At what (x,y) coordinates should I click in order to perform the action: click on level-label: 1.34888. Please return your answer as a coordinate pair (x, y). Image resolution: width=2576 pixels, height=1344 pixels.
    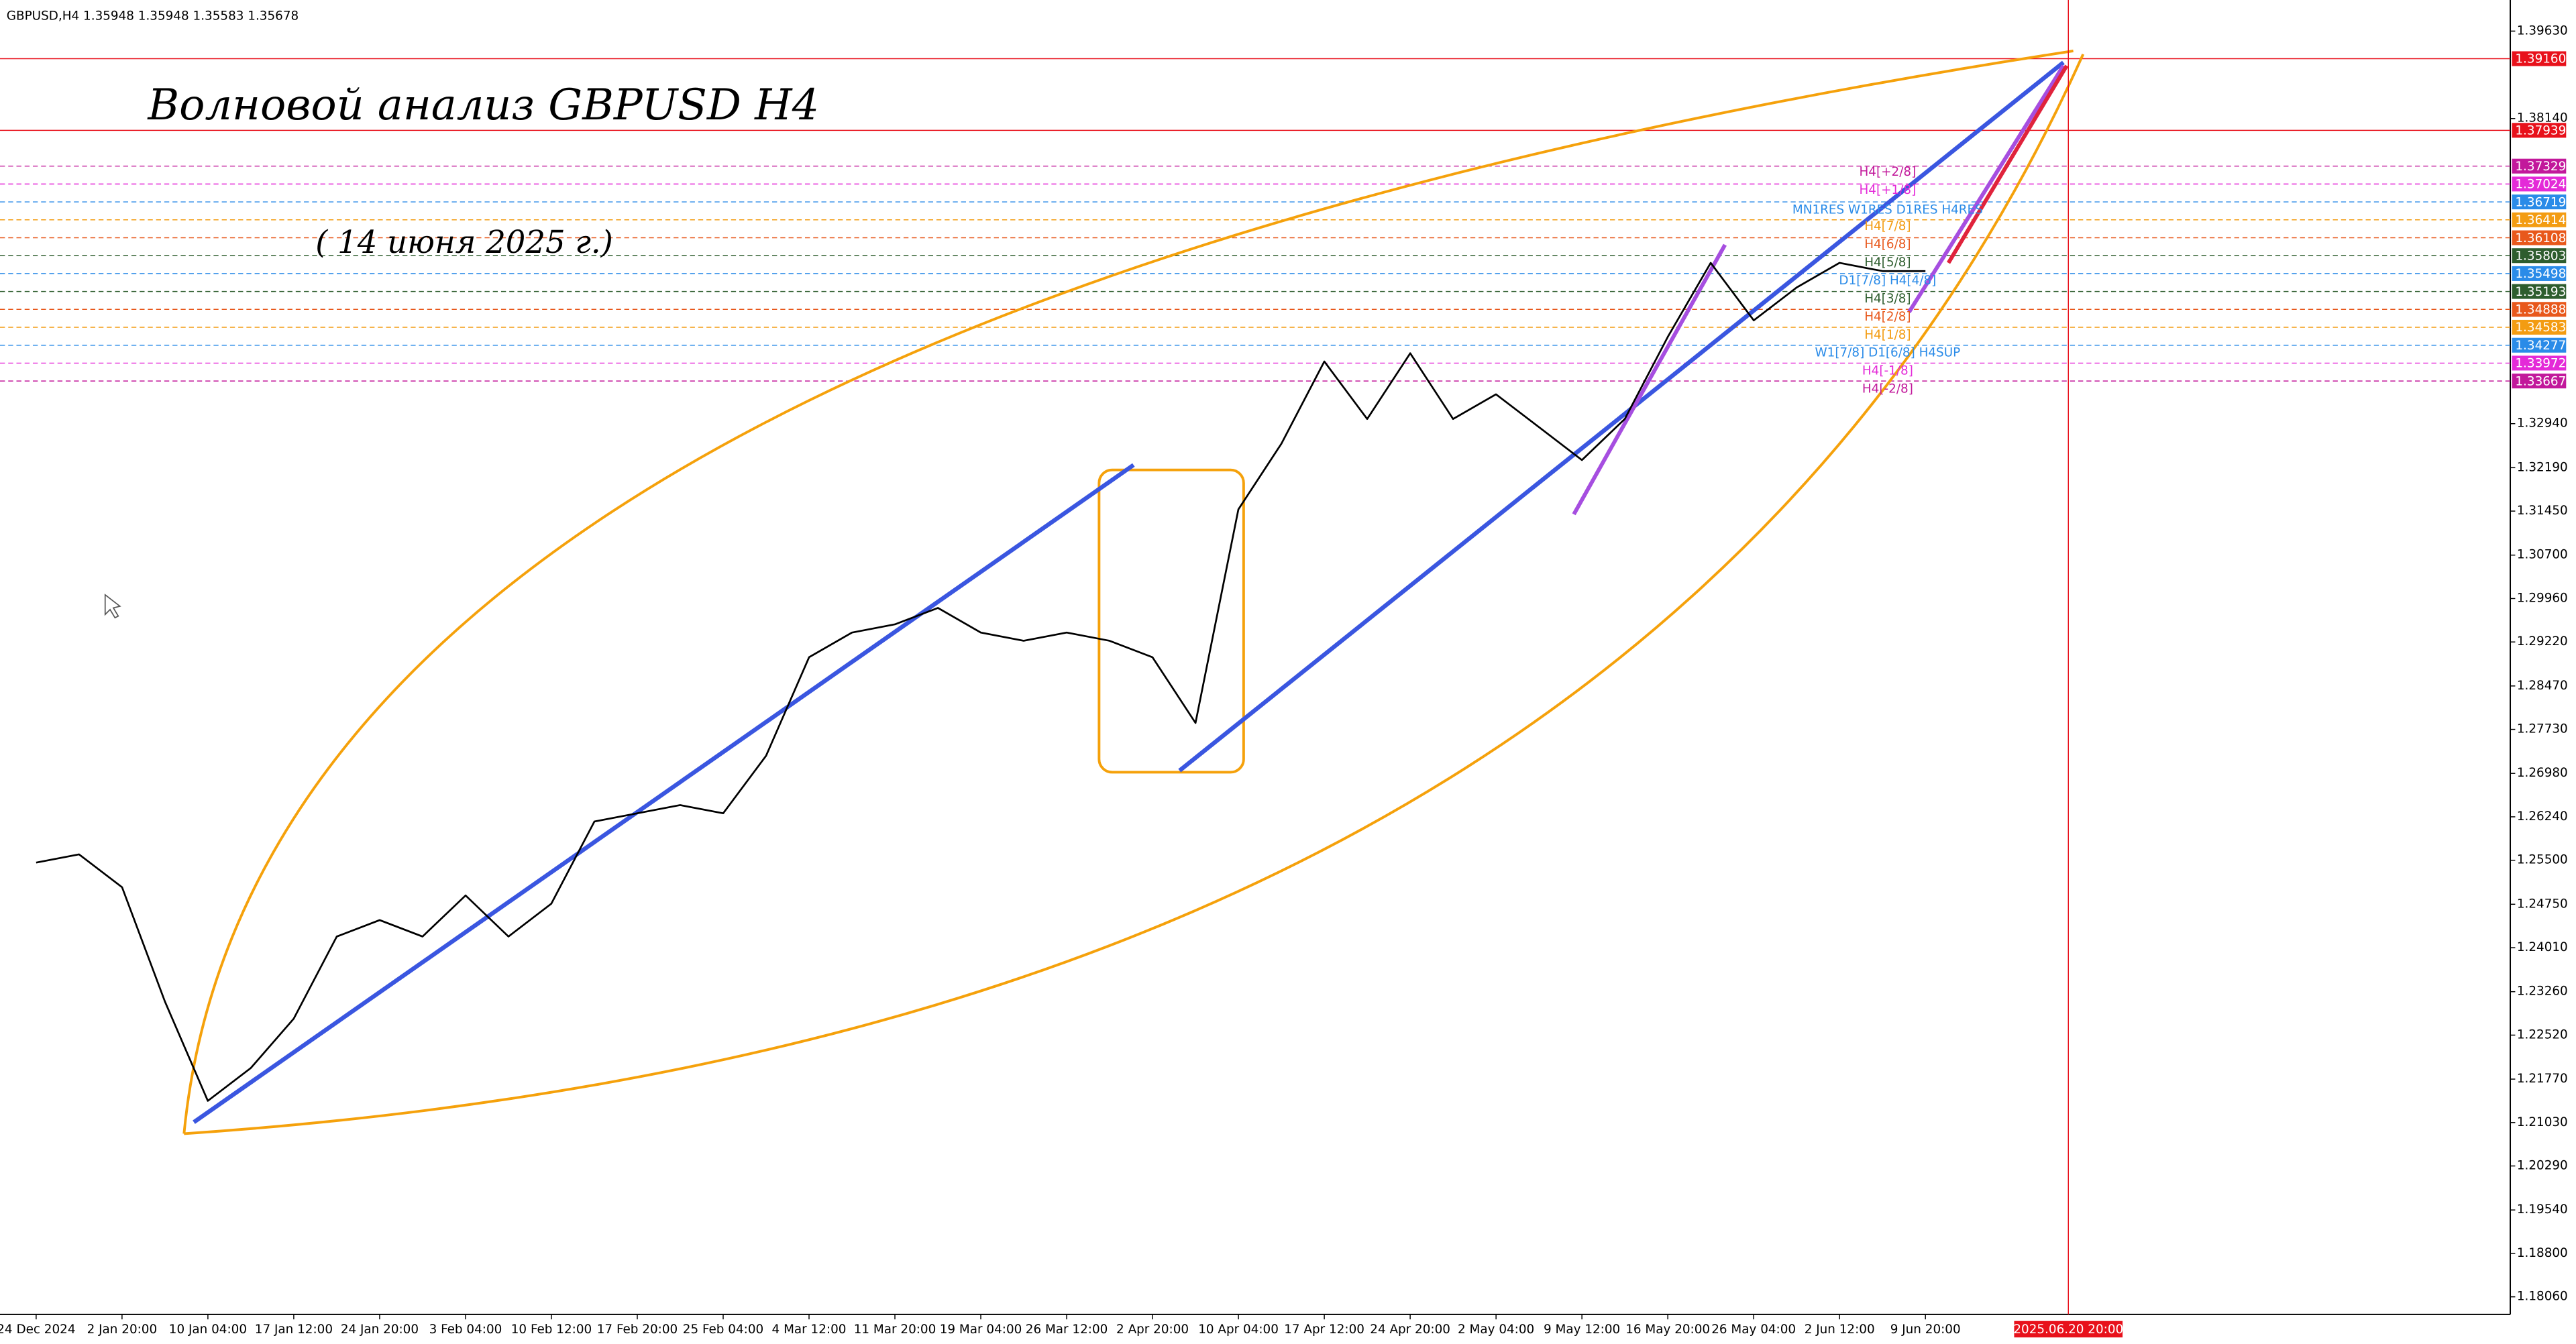
    Looking at the image, I should click on (2540, 309).